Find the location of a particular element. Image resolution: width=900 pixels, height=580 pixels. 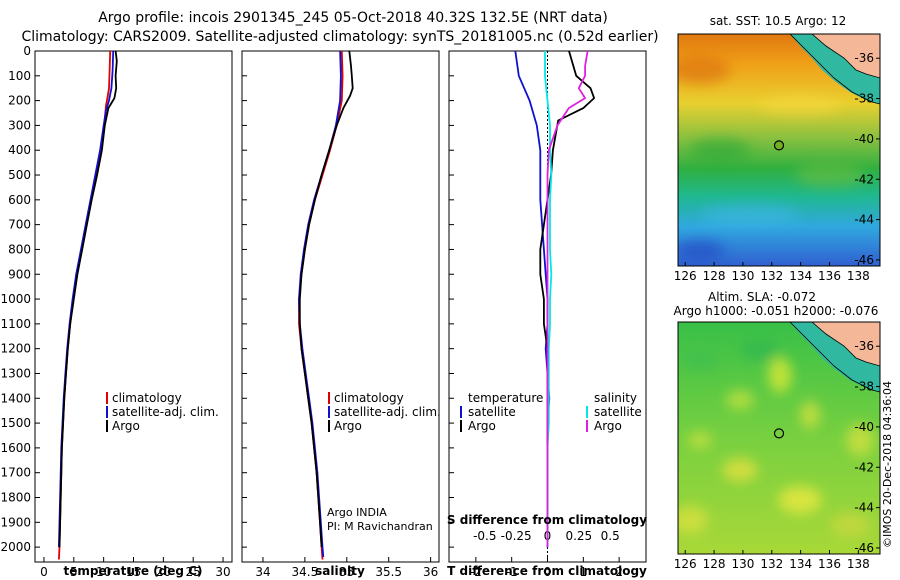

series-line-temperature-argo is located at coordinates (88, 299).